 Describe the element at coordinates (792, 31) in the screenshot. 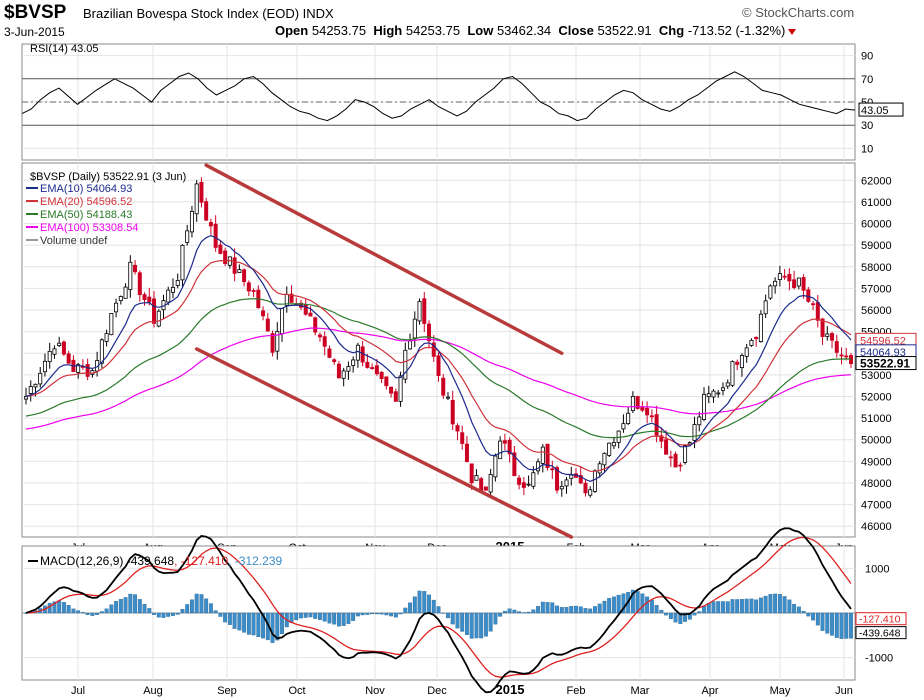

I see `down-arrow-icon` at that location.